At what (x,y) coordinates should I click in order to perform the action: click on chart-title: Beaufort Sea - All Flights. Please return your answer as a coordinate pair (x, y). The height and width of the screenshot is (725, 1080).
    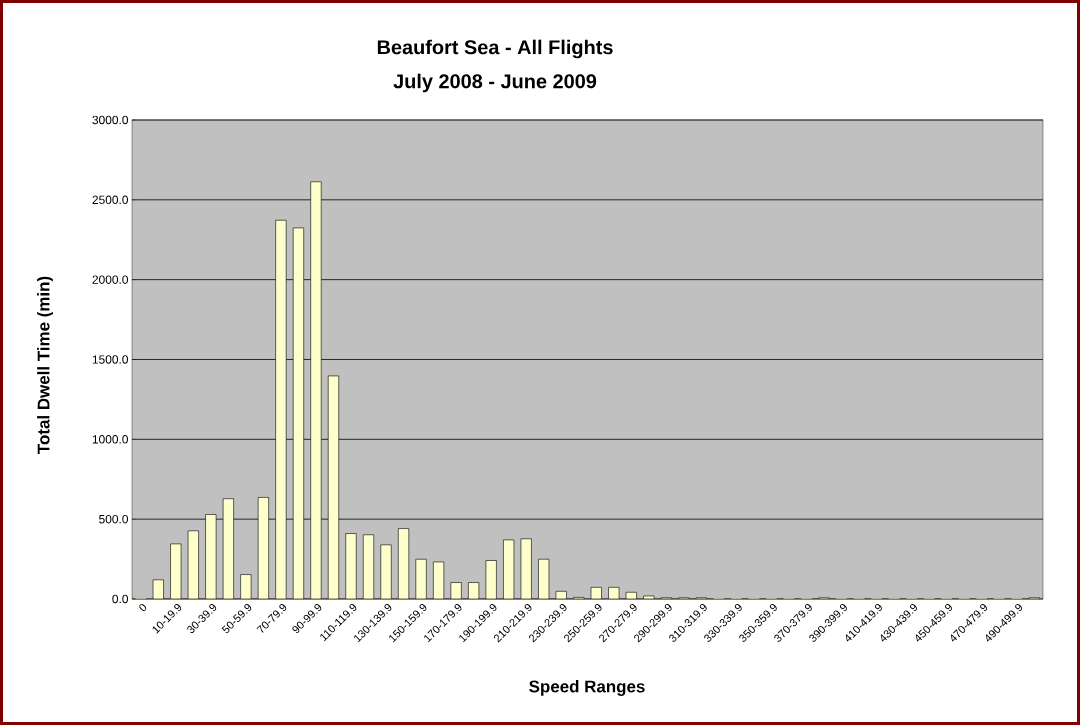
    Looking at the image, I should click on (495, 49).